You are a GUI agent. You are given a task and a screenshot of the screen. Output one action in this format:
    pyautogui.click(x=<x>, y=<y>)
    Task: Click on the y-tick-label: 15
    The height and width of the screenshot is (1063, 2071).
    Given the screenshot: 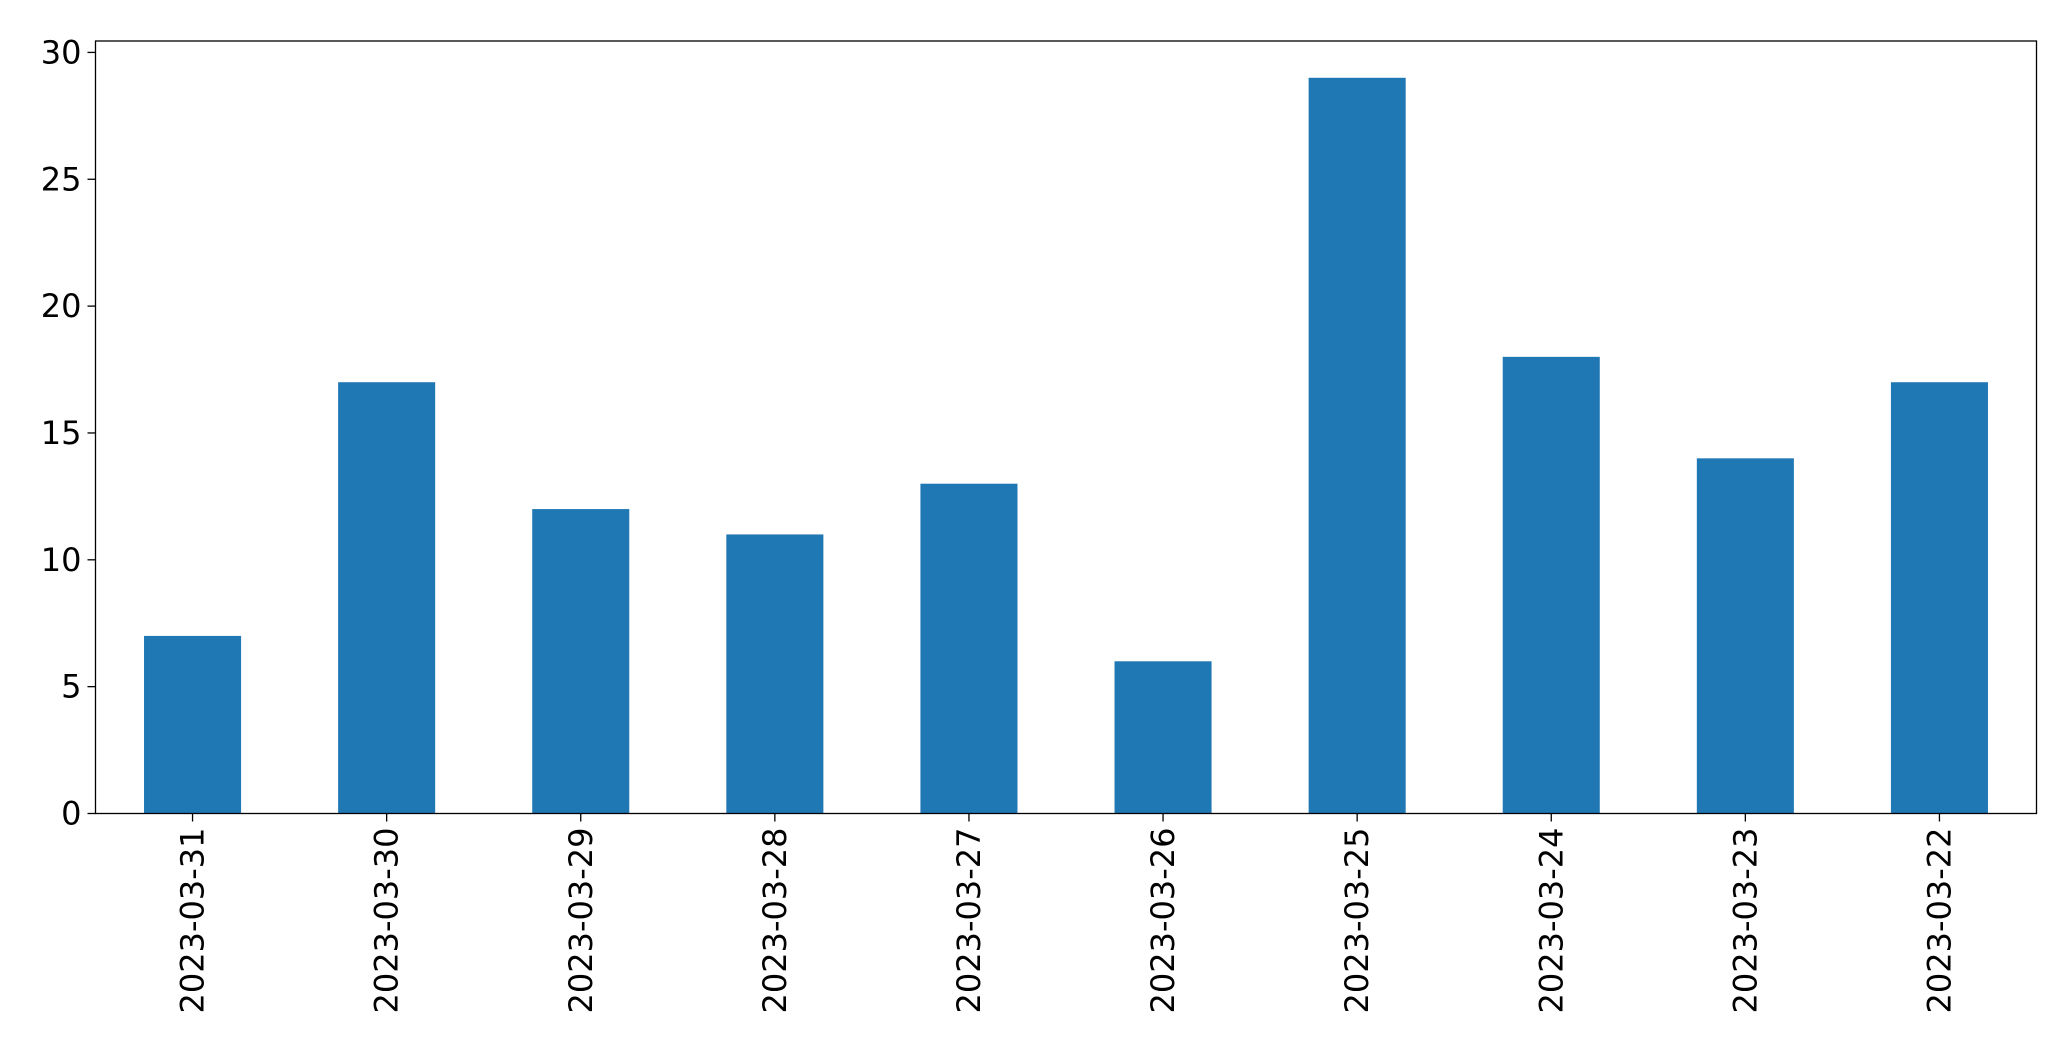 What is the action you would take?
    pyautogui.click(x=61, y=433)
    